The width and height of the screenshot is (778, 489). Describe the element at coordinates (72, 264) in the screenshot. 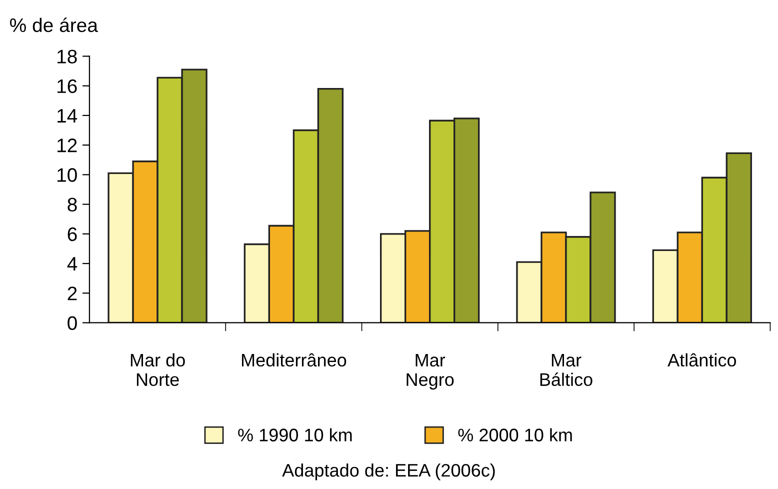

I see `y-tick-label: 4` at that location.